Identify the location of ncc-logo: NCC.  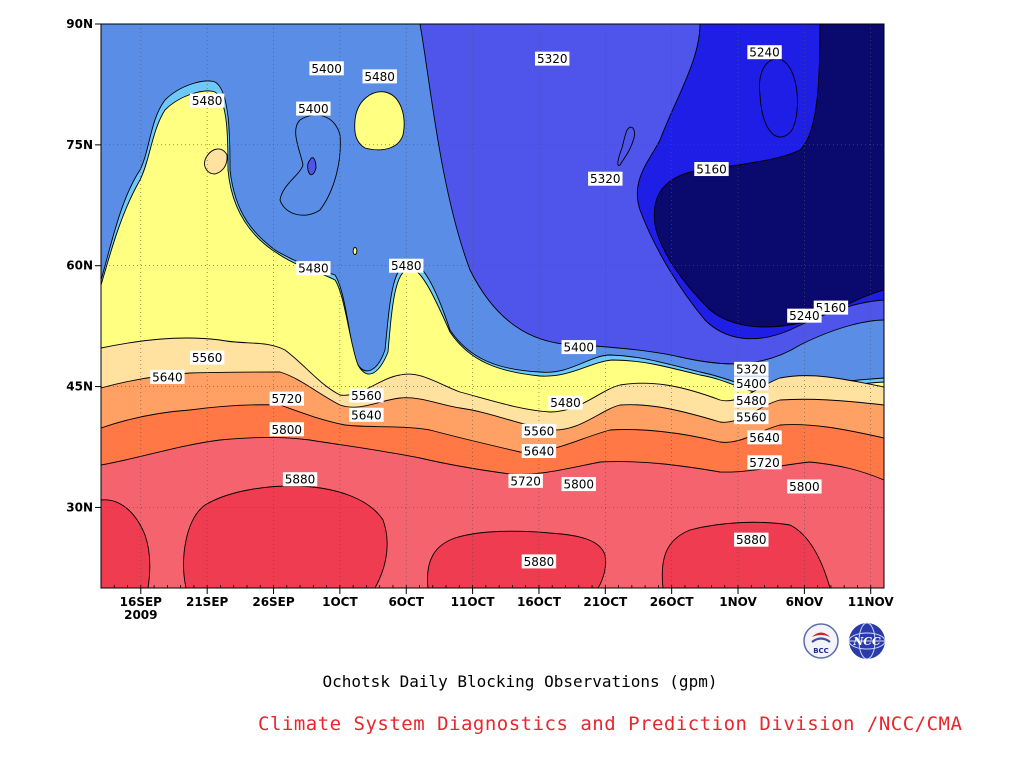
(867, 641).